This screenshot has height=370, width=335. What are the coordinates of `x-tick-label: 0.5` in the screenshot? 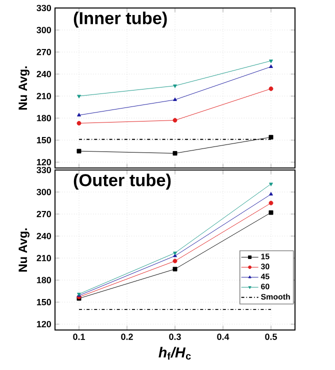 It's located at (271, 337).